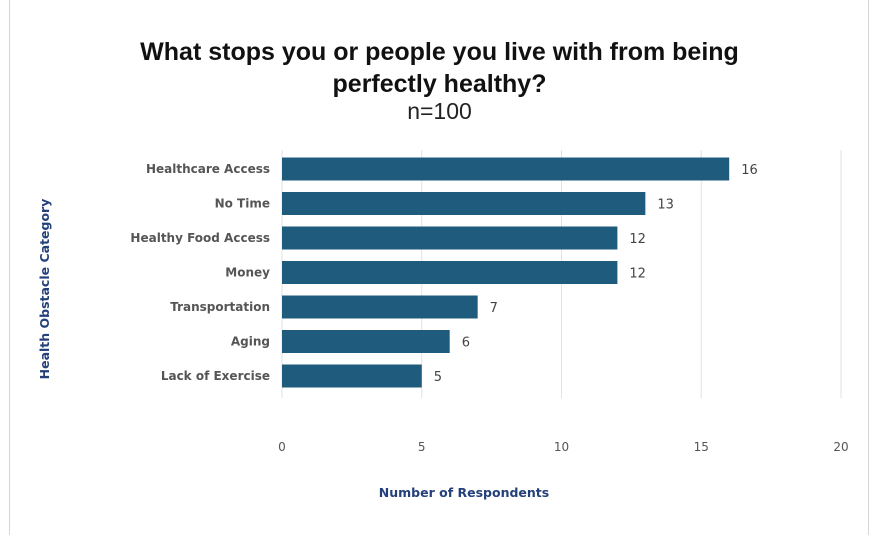 The height and width of the screenshot is (535, 879). What do you see at coordinates (840, 447) in the screenshot?
I see `x-tick-label: 20` at bounding box center [840, 447].